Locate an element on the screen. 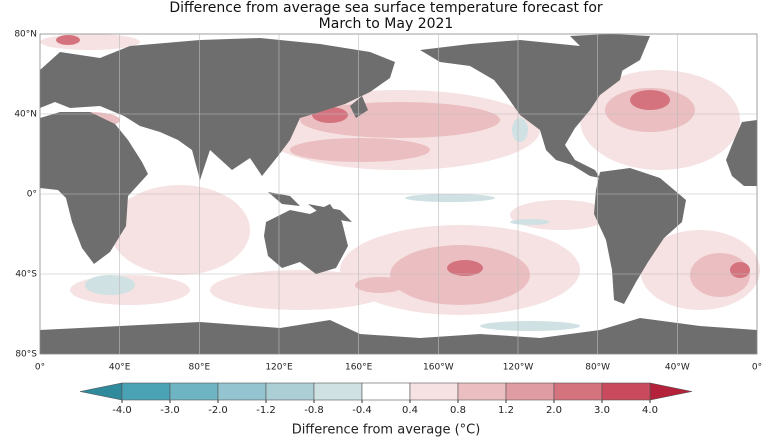 The image size is (776, 443). colorbar-tick-label: 0.8 is located at coordinates (458, 410).